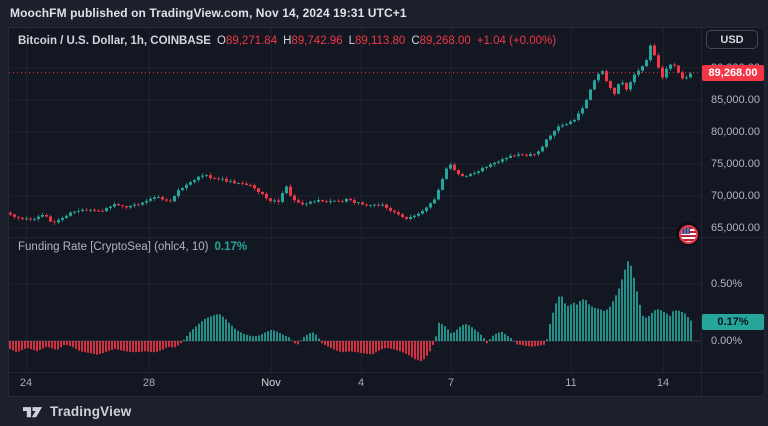 The image size is (768, 426). What do you see at coordinates (76, 411) in the screenshot?
I see `tradingview-logo-link: TradingView` at bounding box center [76, 411].